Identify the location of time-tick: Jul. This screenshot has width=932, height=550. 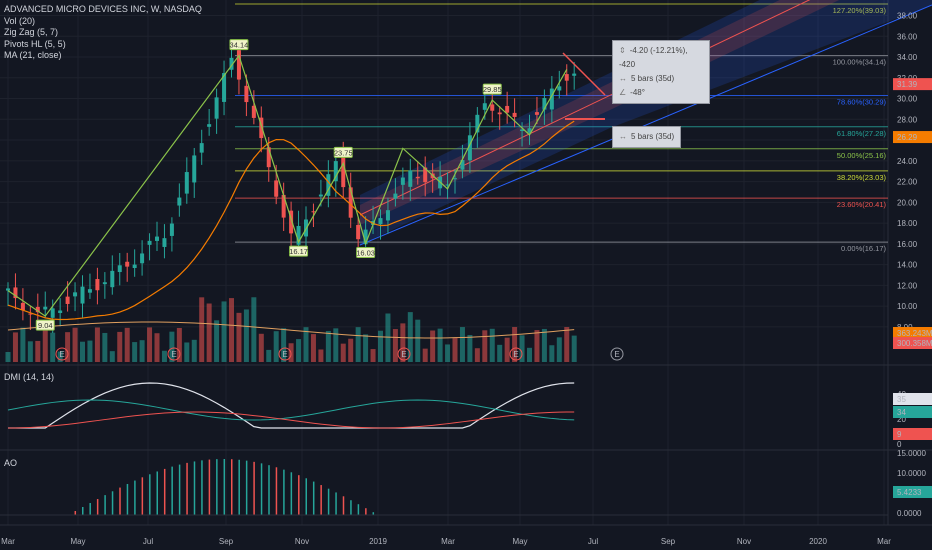
(148, 541).